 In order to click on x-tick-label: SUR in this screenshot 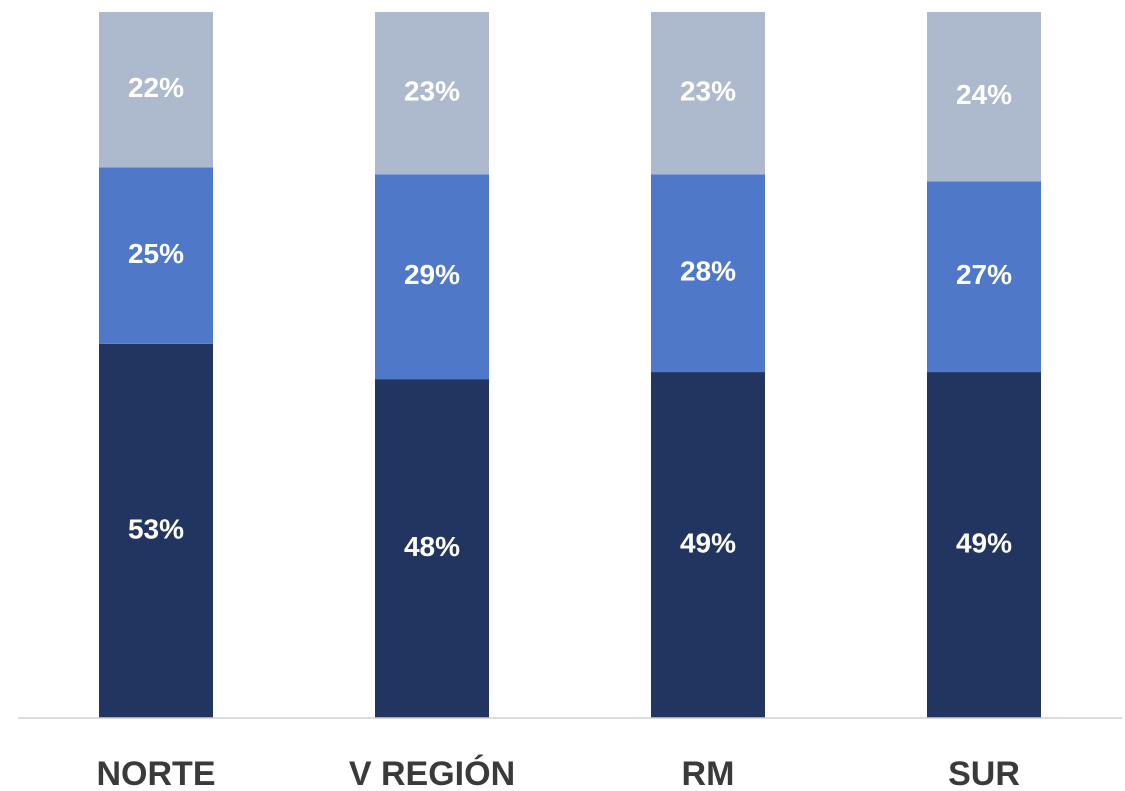, I will do `click(984, 773)`.